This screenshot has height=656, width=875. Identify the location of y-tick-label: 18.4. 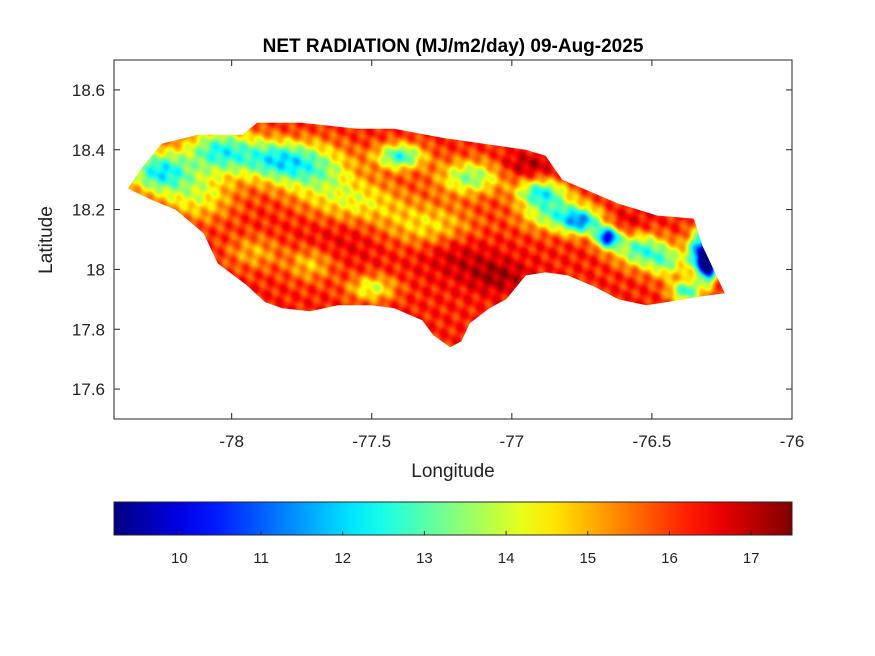
(88, 150).